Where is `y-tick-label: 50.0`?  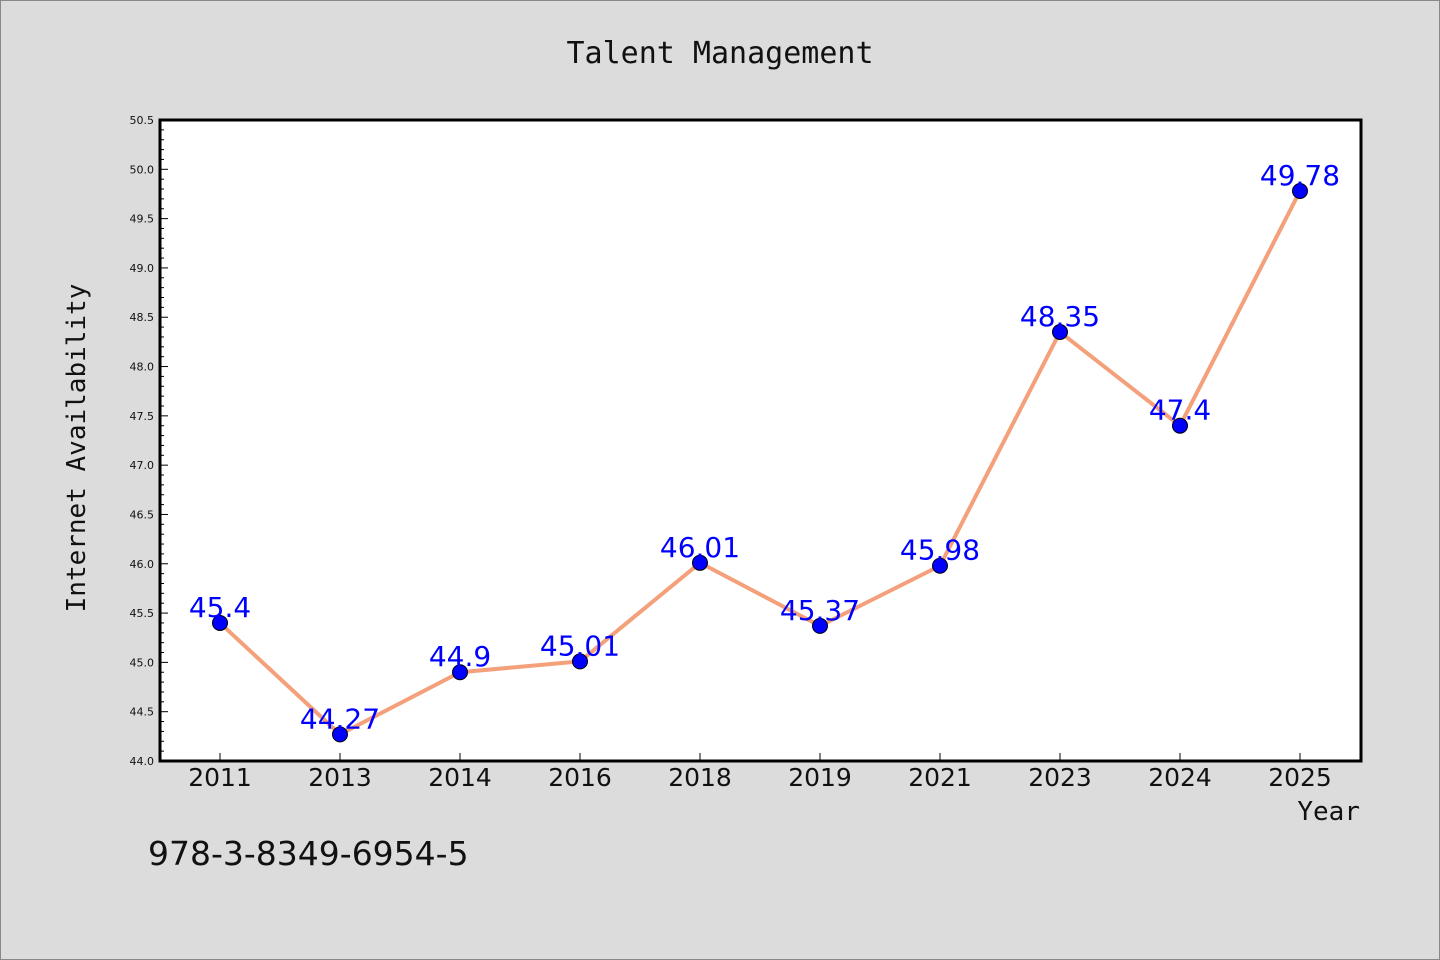 y-tick-label: 50.0 is located at coordinates (142, 169).